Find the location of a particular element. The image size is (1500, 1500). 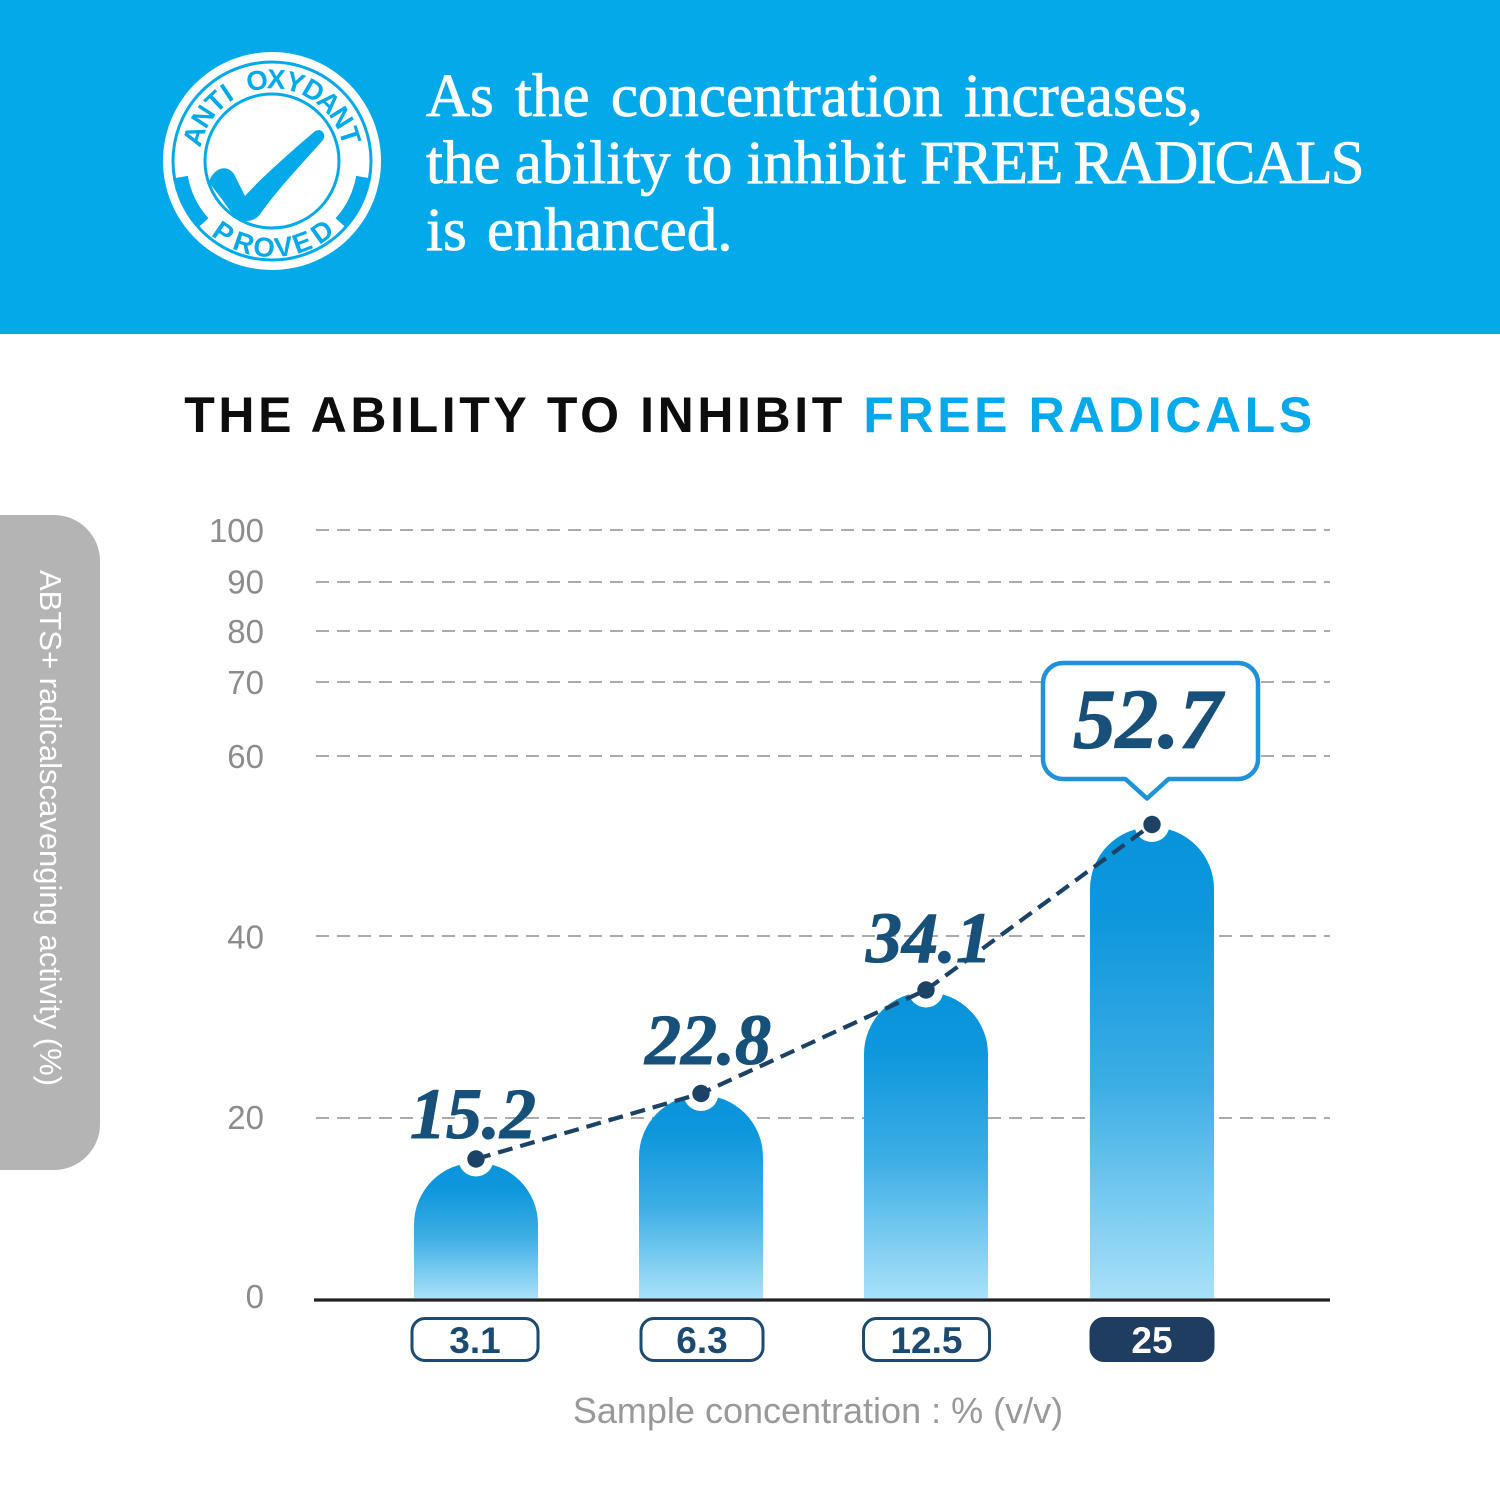

svg-text: 15.2 is located at coordinates (473, 1114).